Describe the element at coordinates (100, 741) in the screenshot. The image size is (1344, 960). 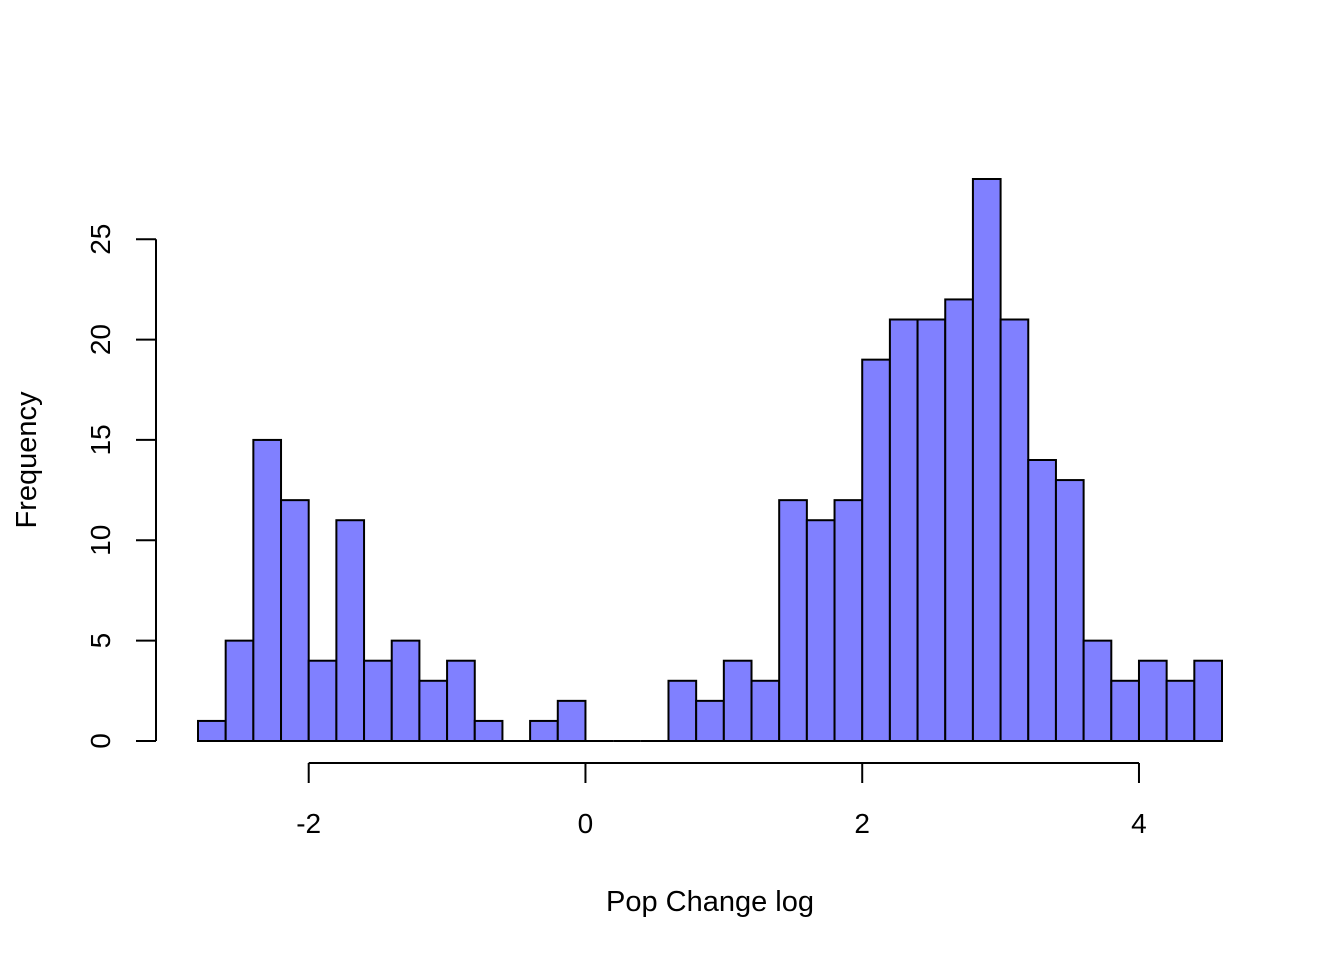
I see `y-tick-label: 0` at that location.